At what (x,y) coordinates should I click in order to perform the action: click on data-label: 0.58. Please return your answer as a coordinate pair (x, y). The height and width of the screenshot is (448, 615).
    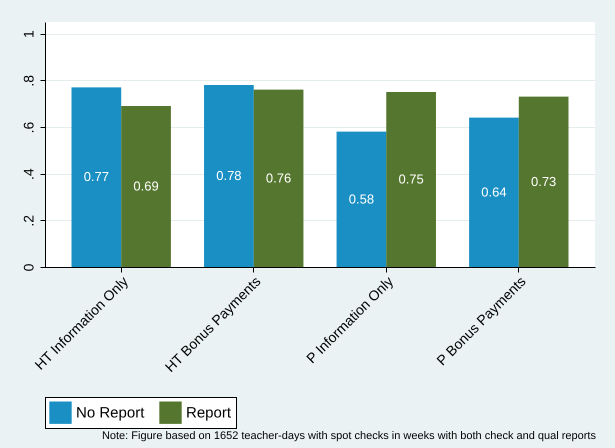
    Looking at the image, I should click on (361, 198).